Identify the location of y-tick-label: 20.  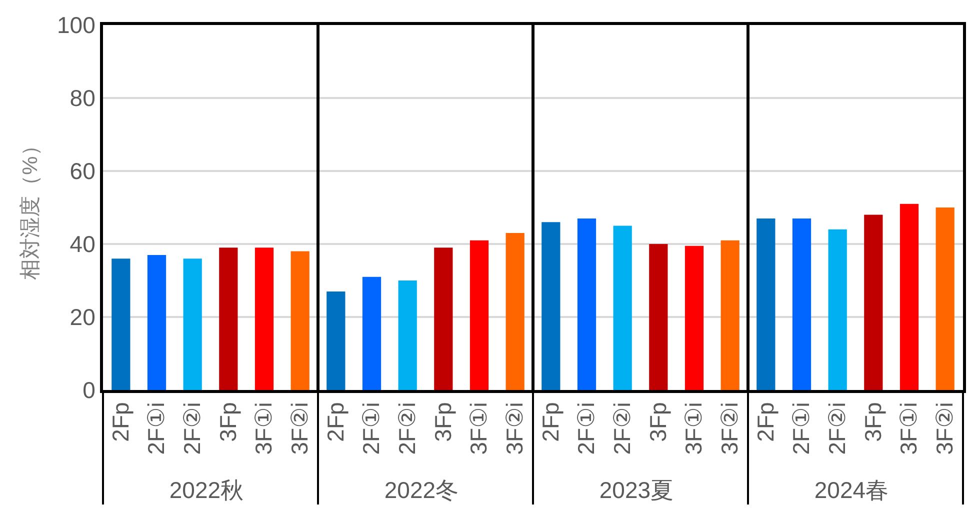
(83, 317).